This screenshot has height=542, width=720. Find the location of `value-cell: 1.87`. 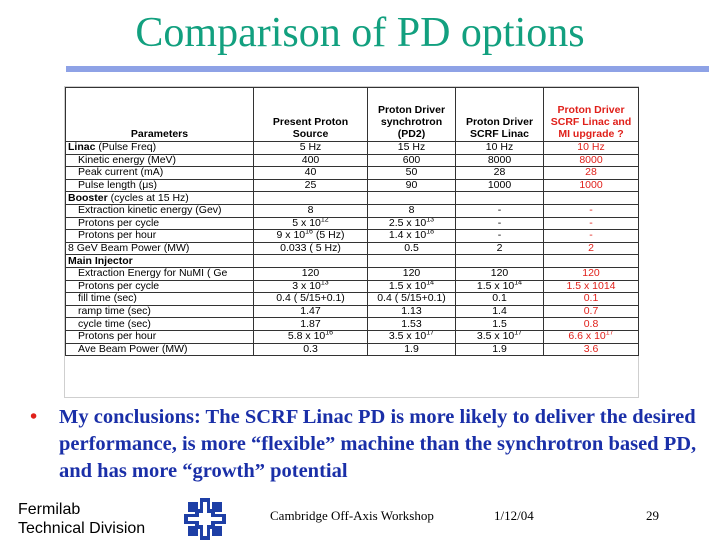

value-cell: 1.87 is located at coordinates (310, 324).